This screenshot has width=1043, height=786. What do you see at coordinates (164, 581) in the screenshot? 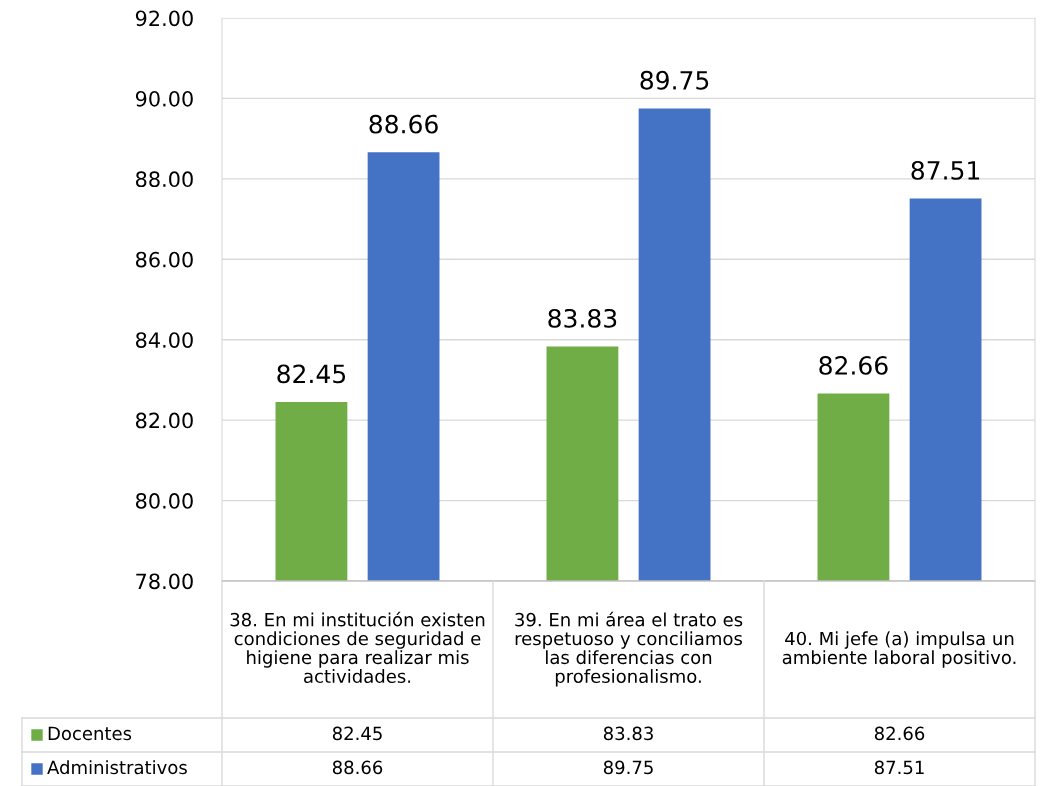
I see `y-tick-label: 78.00` at bounding box center [164, 581].